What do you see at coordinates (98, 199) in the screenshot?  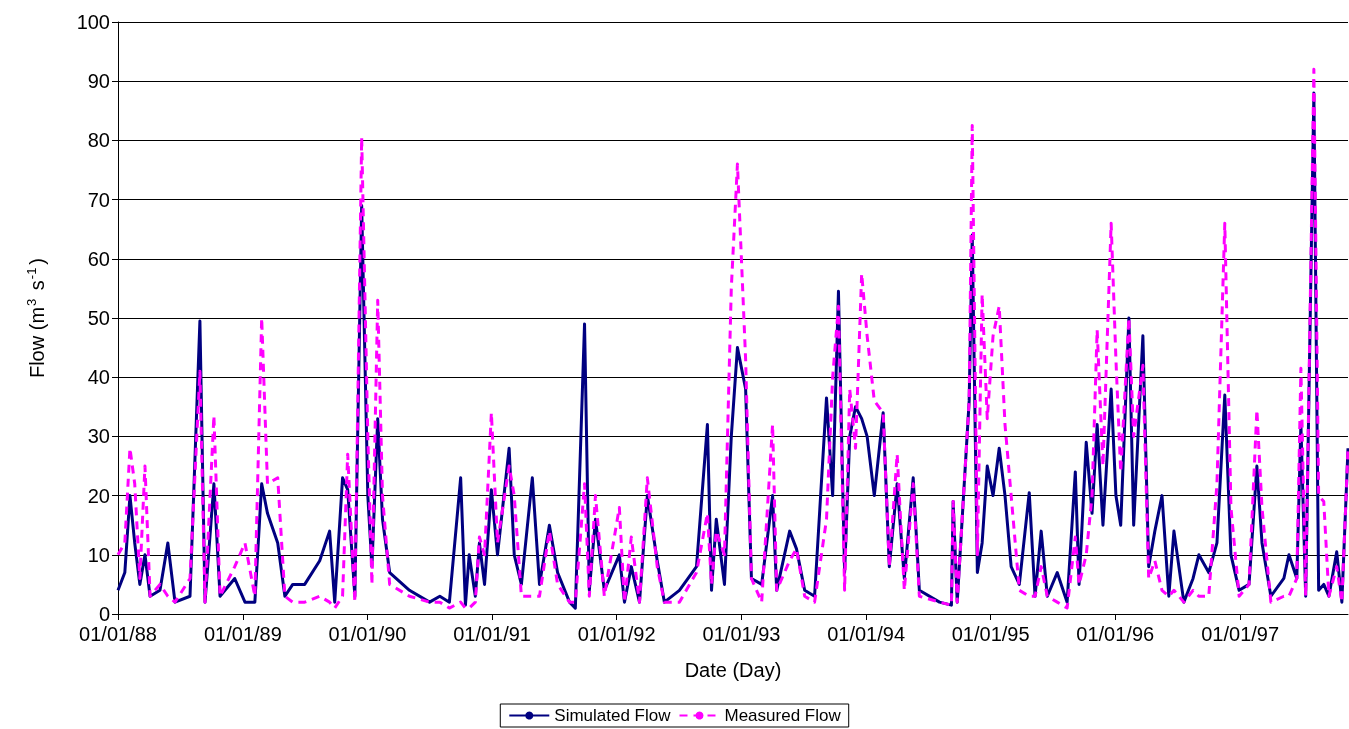 I see `y-tick-label: 70` at bounding box center [98, 199].